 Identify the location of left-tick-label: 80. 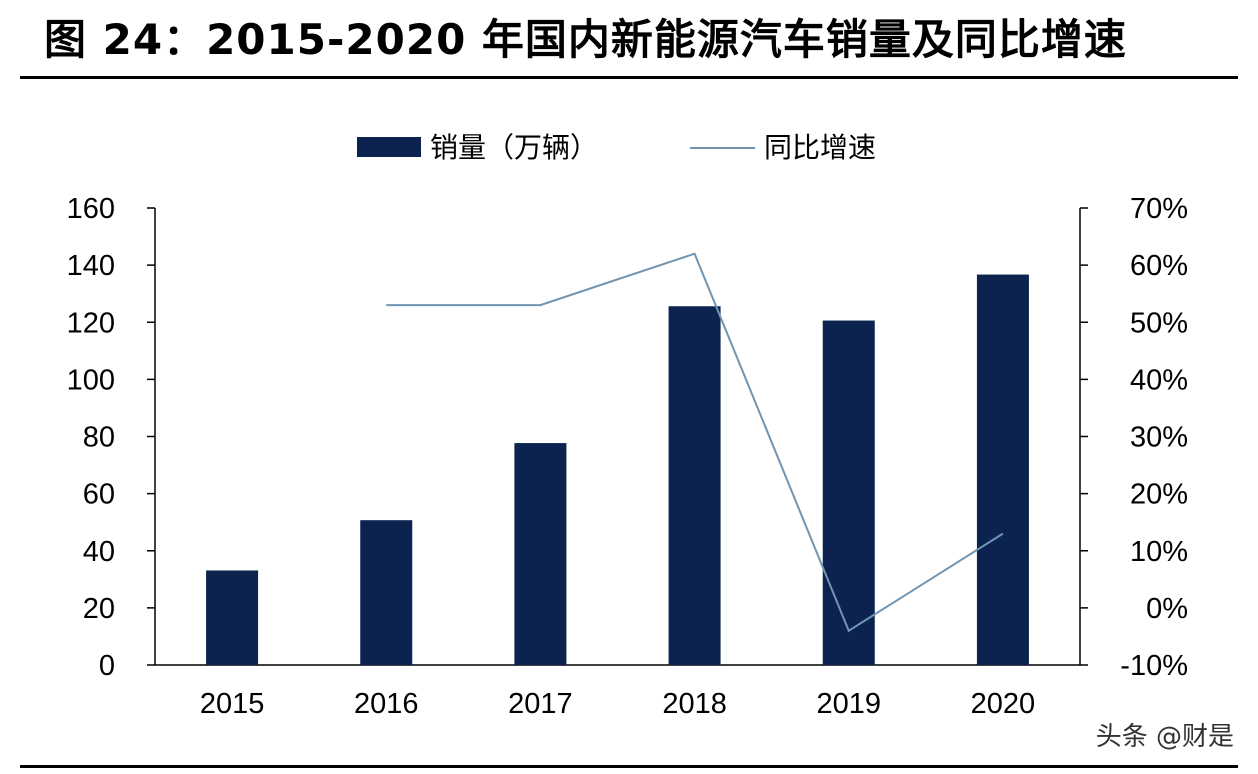
(99, 438).